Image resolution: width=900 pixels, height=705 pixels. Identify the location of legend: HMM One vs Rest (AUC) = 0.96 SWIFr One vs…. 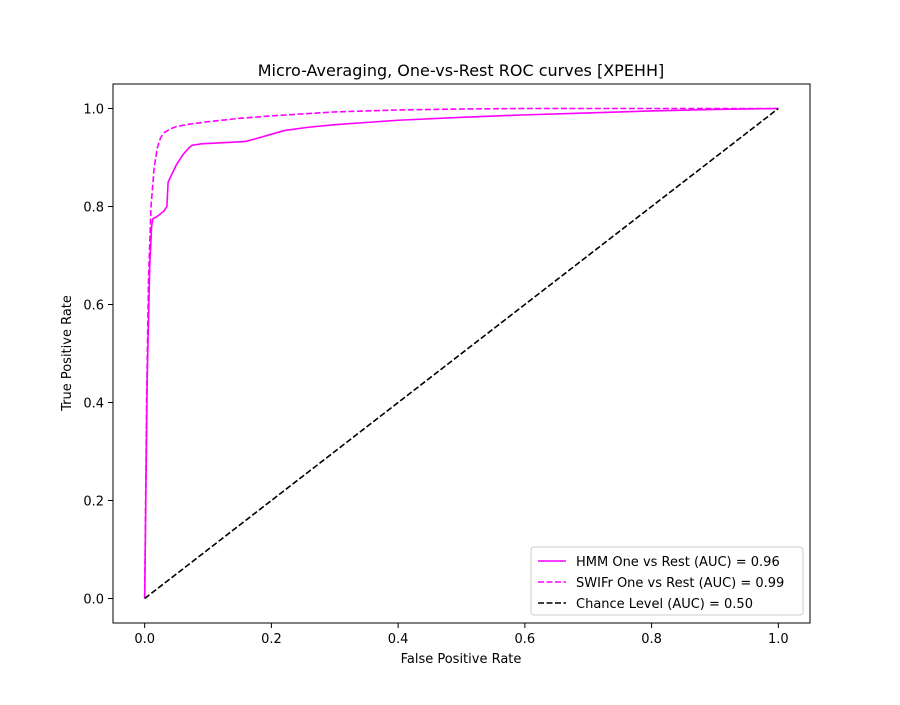
(667, 581).